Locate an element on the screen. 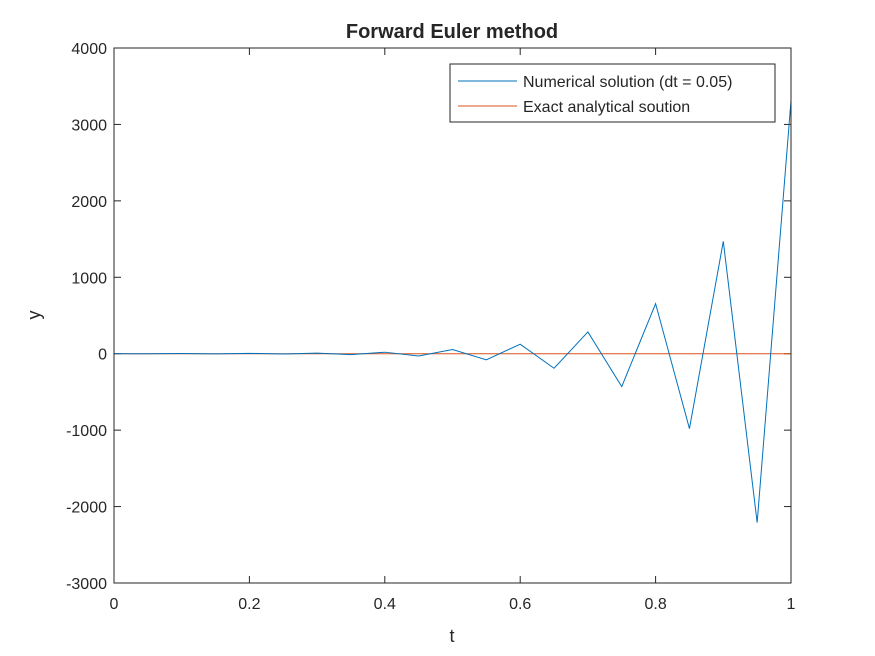 The width and height of the screenshot is (875, 656). y-tick-label: 2000 is located at coordinates (89, 202).